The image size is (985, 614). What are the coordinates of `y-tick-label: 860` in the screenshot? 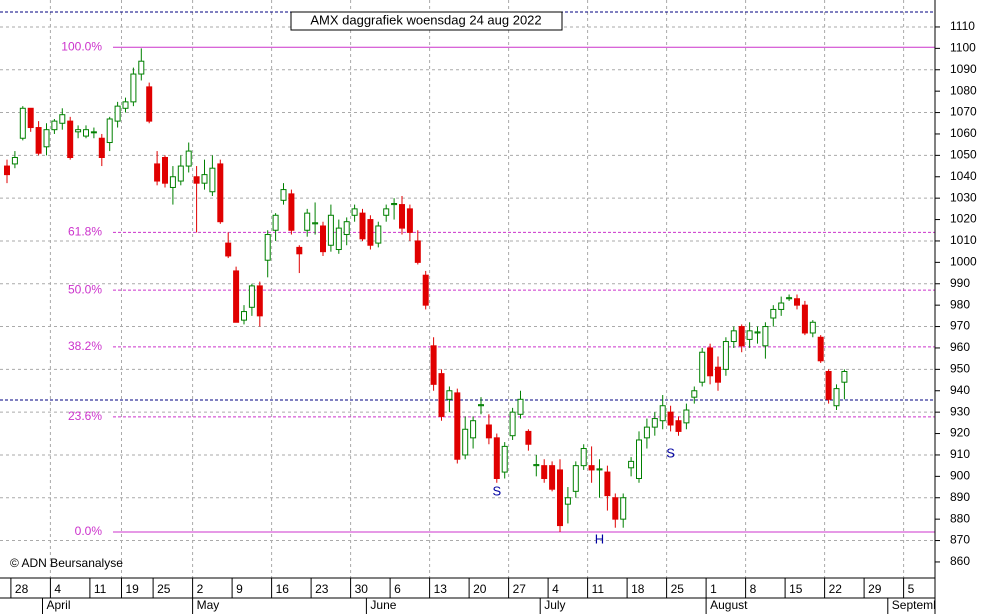 It's located at (960, 561).